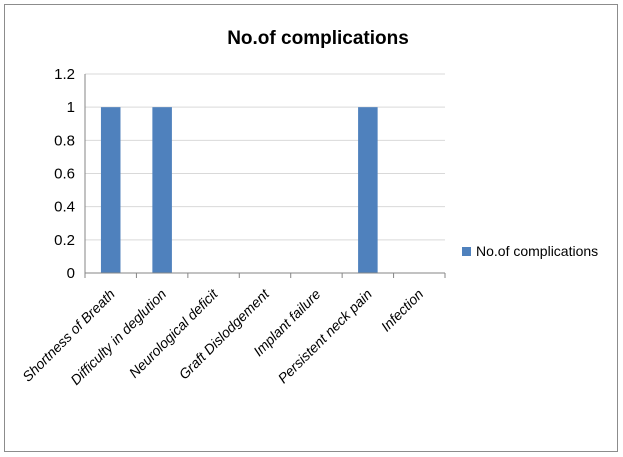 Image resolution: width=623 pixels, height=457 pixels. I want to click on x-category-label: Graft Dislodgement, so click(224, 333).